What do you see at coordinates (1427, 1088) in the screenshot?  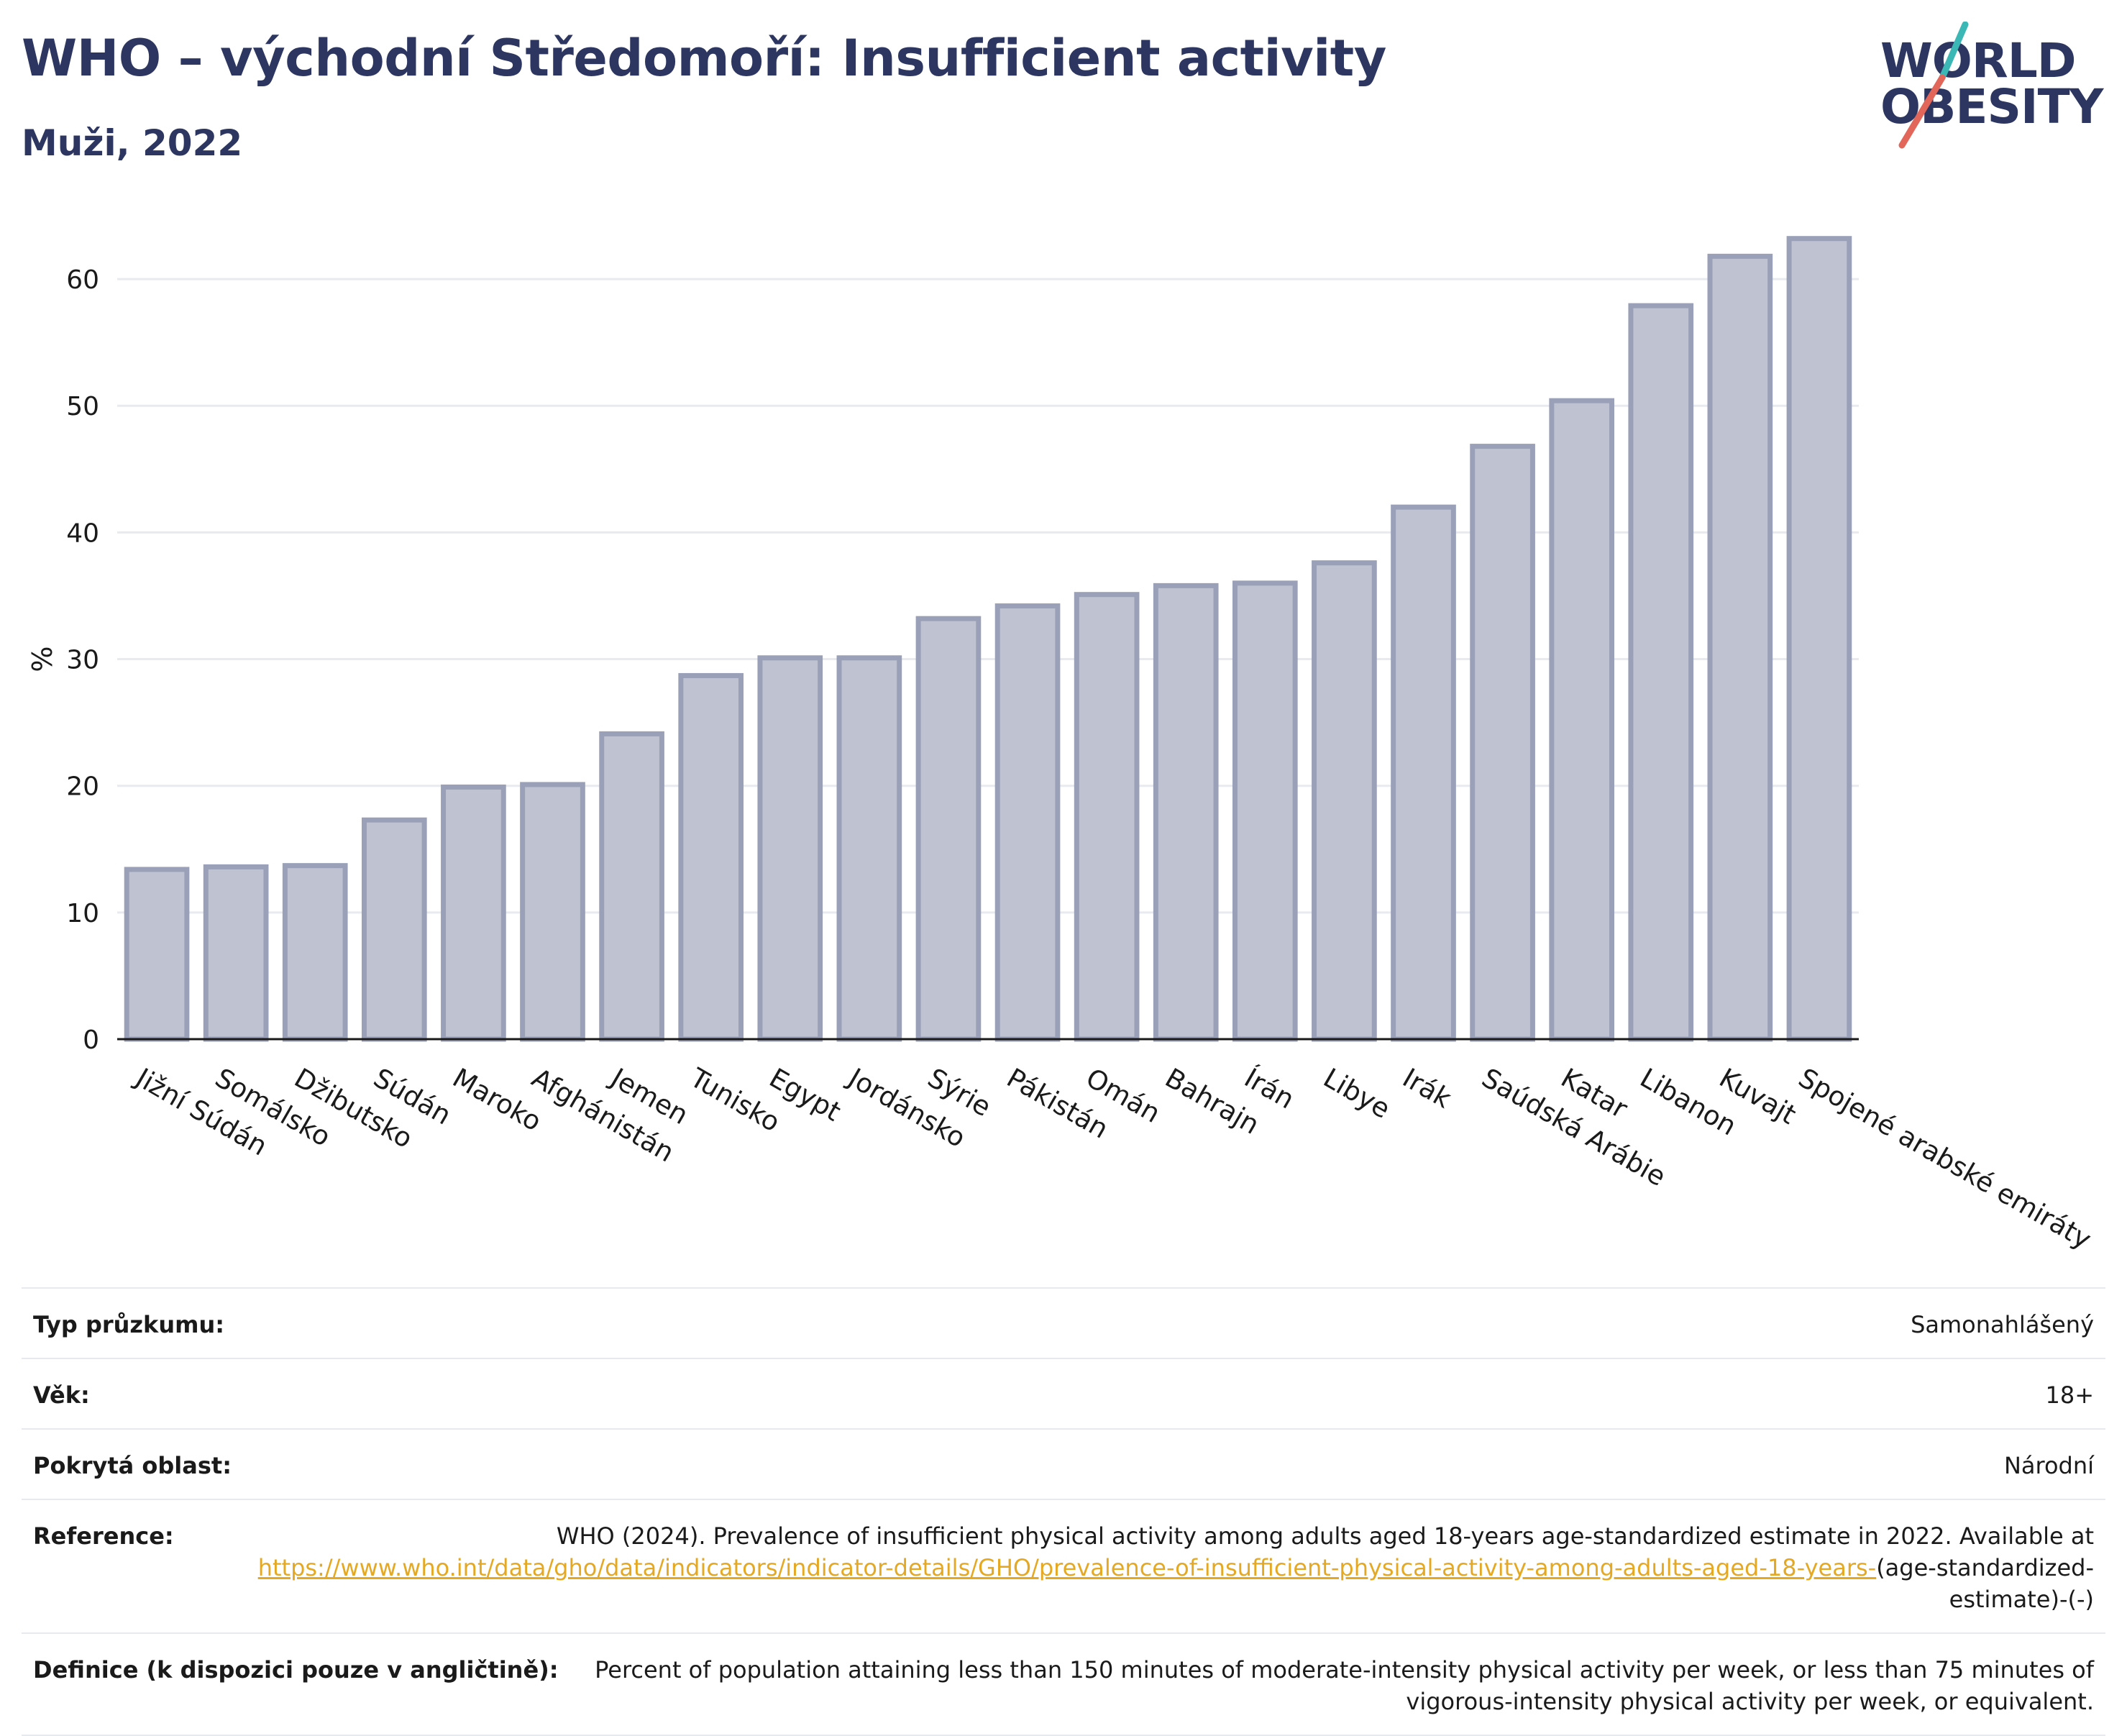 I see `x-tick-label: Irák` at bounding box center [1427, 1088].